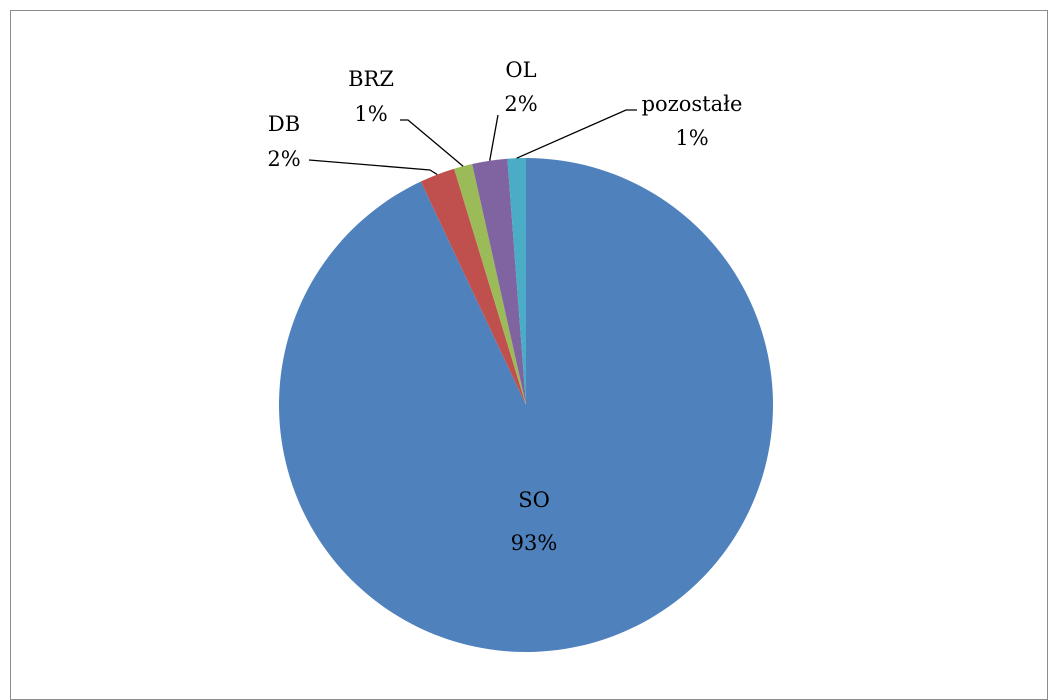  Describe the element at coordinates (520, 70) in the screenshot. I see `data-label-ol-category: OL` at that location.